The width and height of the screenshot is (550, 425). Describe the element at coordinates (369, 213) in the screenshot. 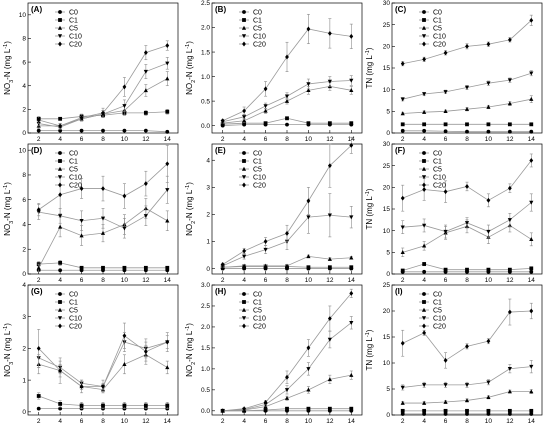

I see `y-axis-title-main: TN (mg L` at that location.